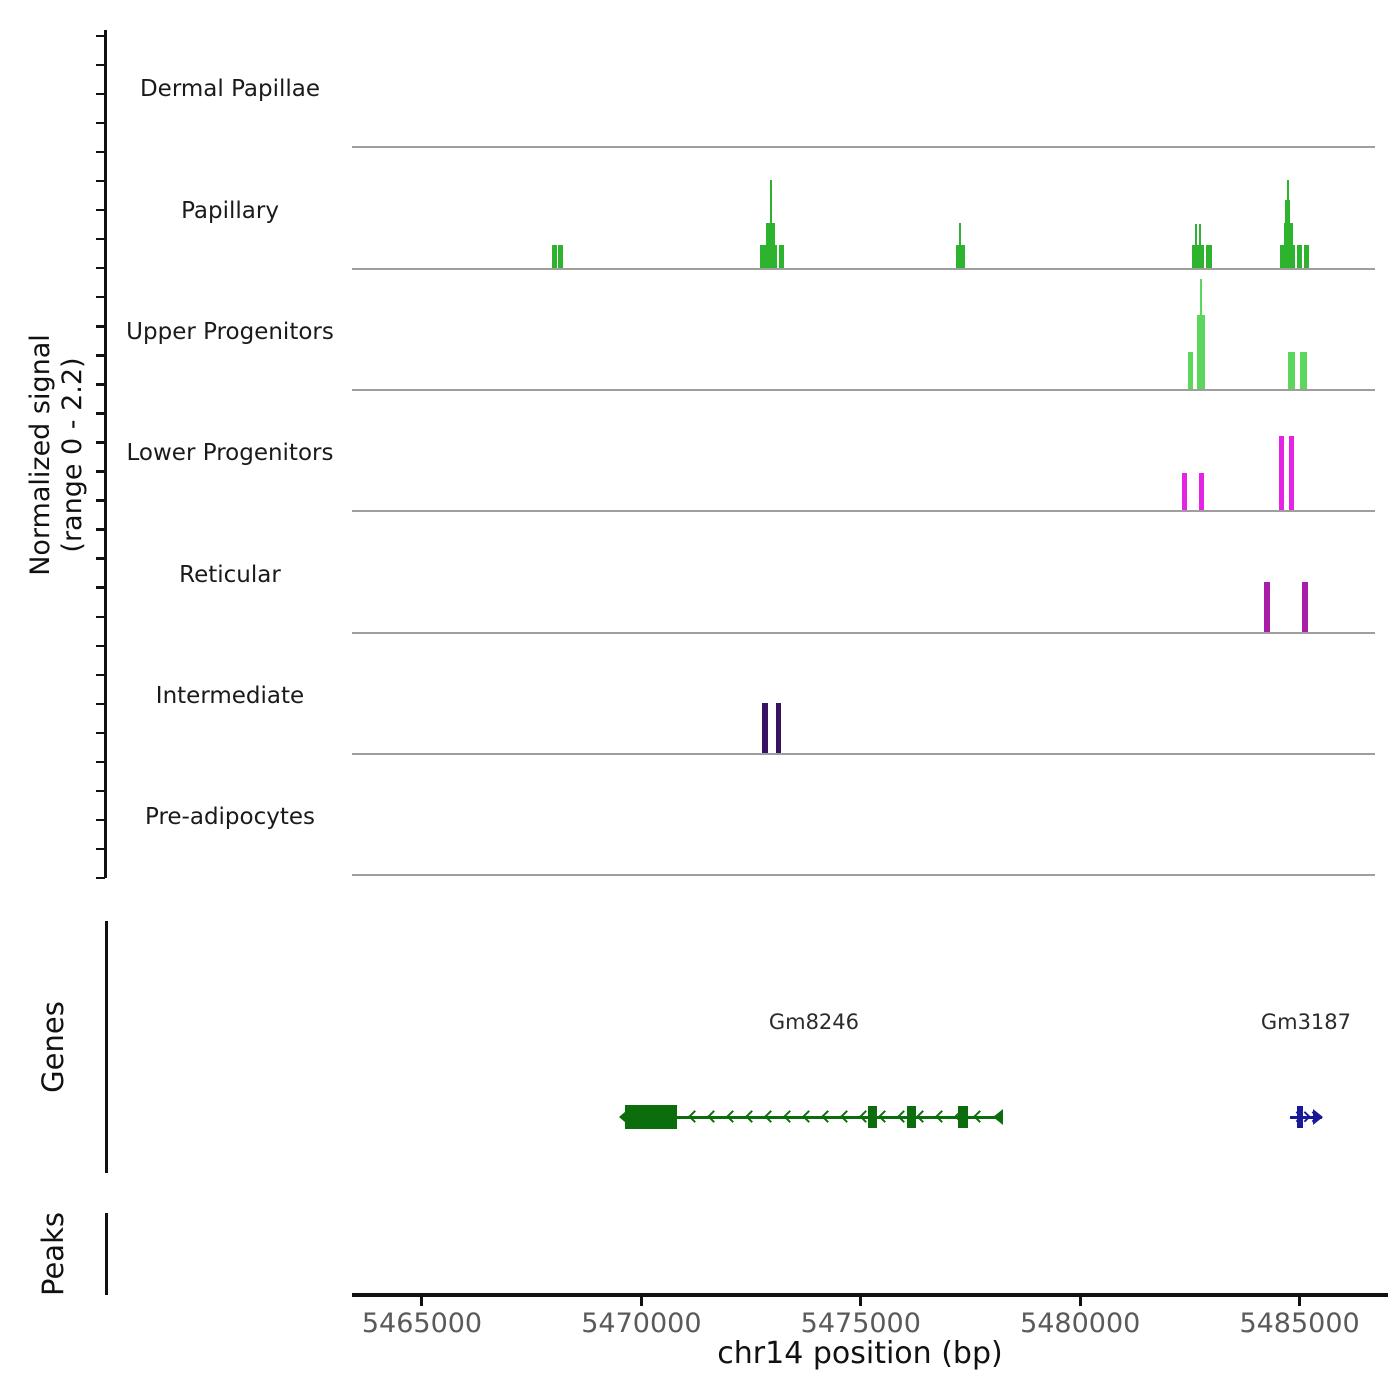  I want to click on track-baseline-upper-progenitors, so click(864, 389).